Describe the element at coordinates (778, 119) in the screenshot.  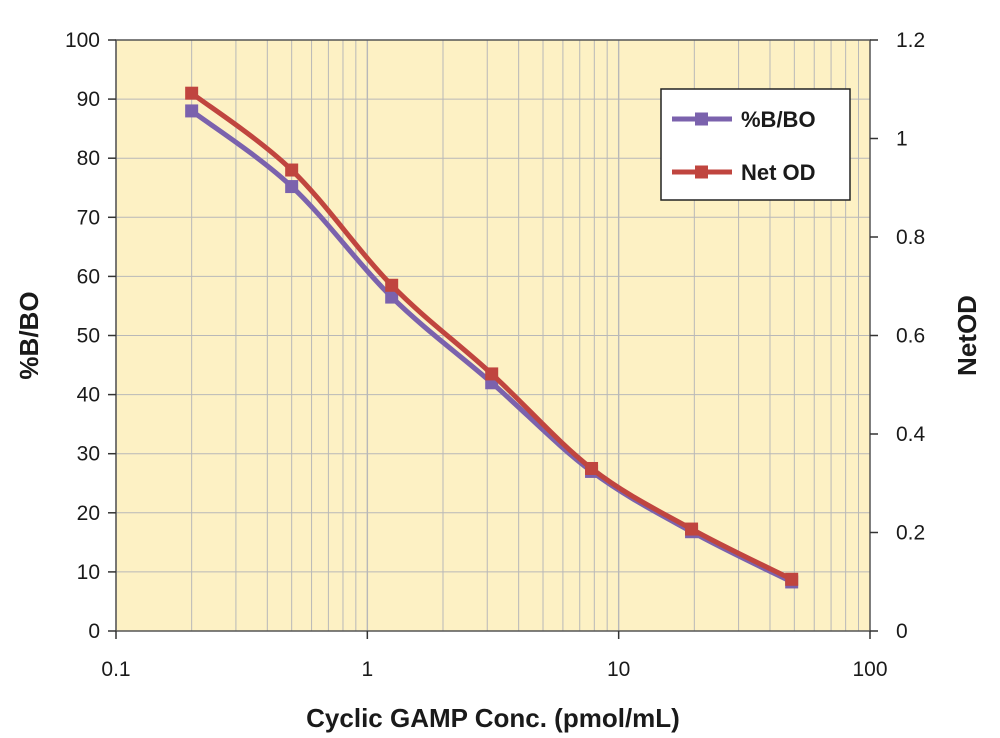
I see `legend-label: %B/BO` at that location.